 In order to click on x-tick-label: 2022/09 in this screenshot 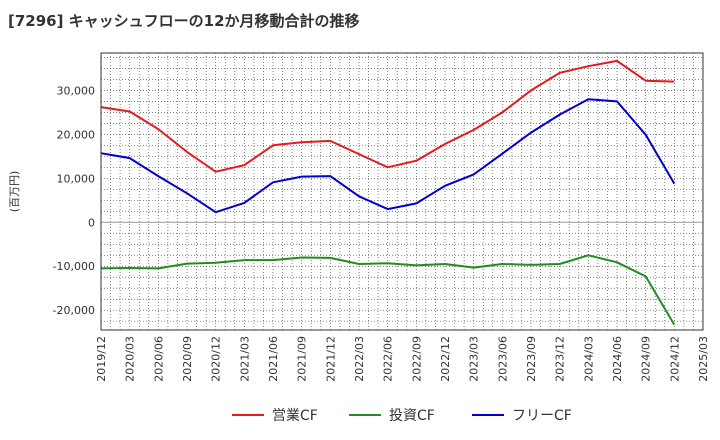, I will do `click(416, 359)`.